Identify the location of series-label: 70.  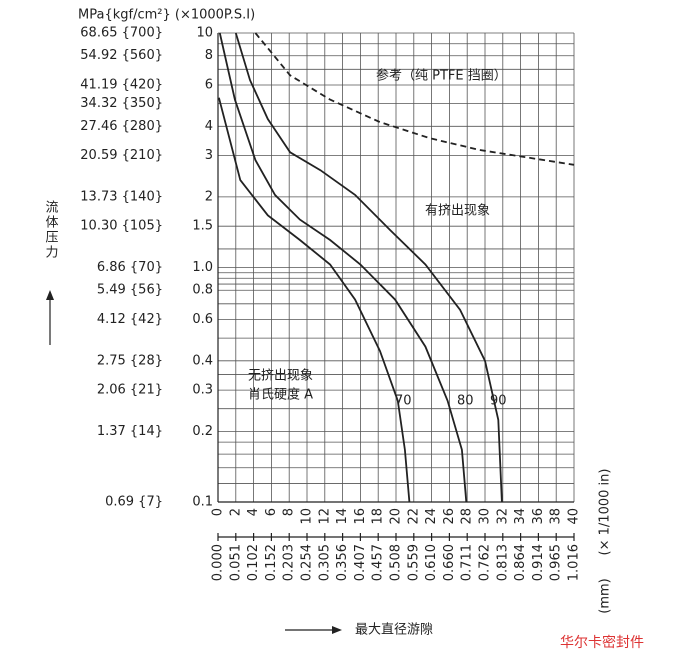
(403, 401).